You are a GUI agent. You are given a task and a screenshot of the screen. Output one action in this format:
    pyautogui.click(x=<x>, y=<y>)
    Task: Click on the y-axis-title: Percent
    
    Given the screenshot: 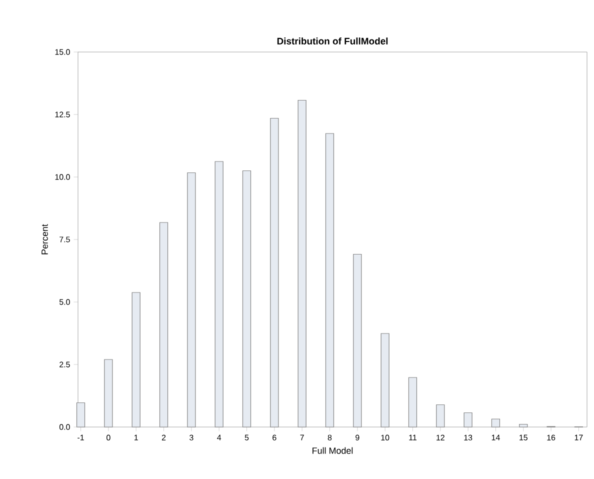 What is the action you would take?
    pyautogui.click(x=45, y=239)
    